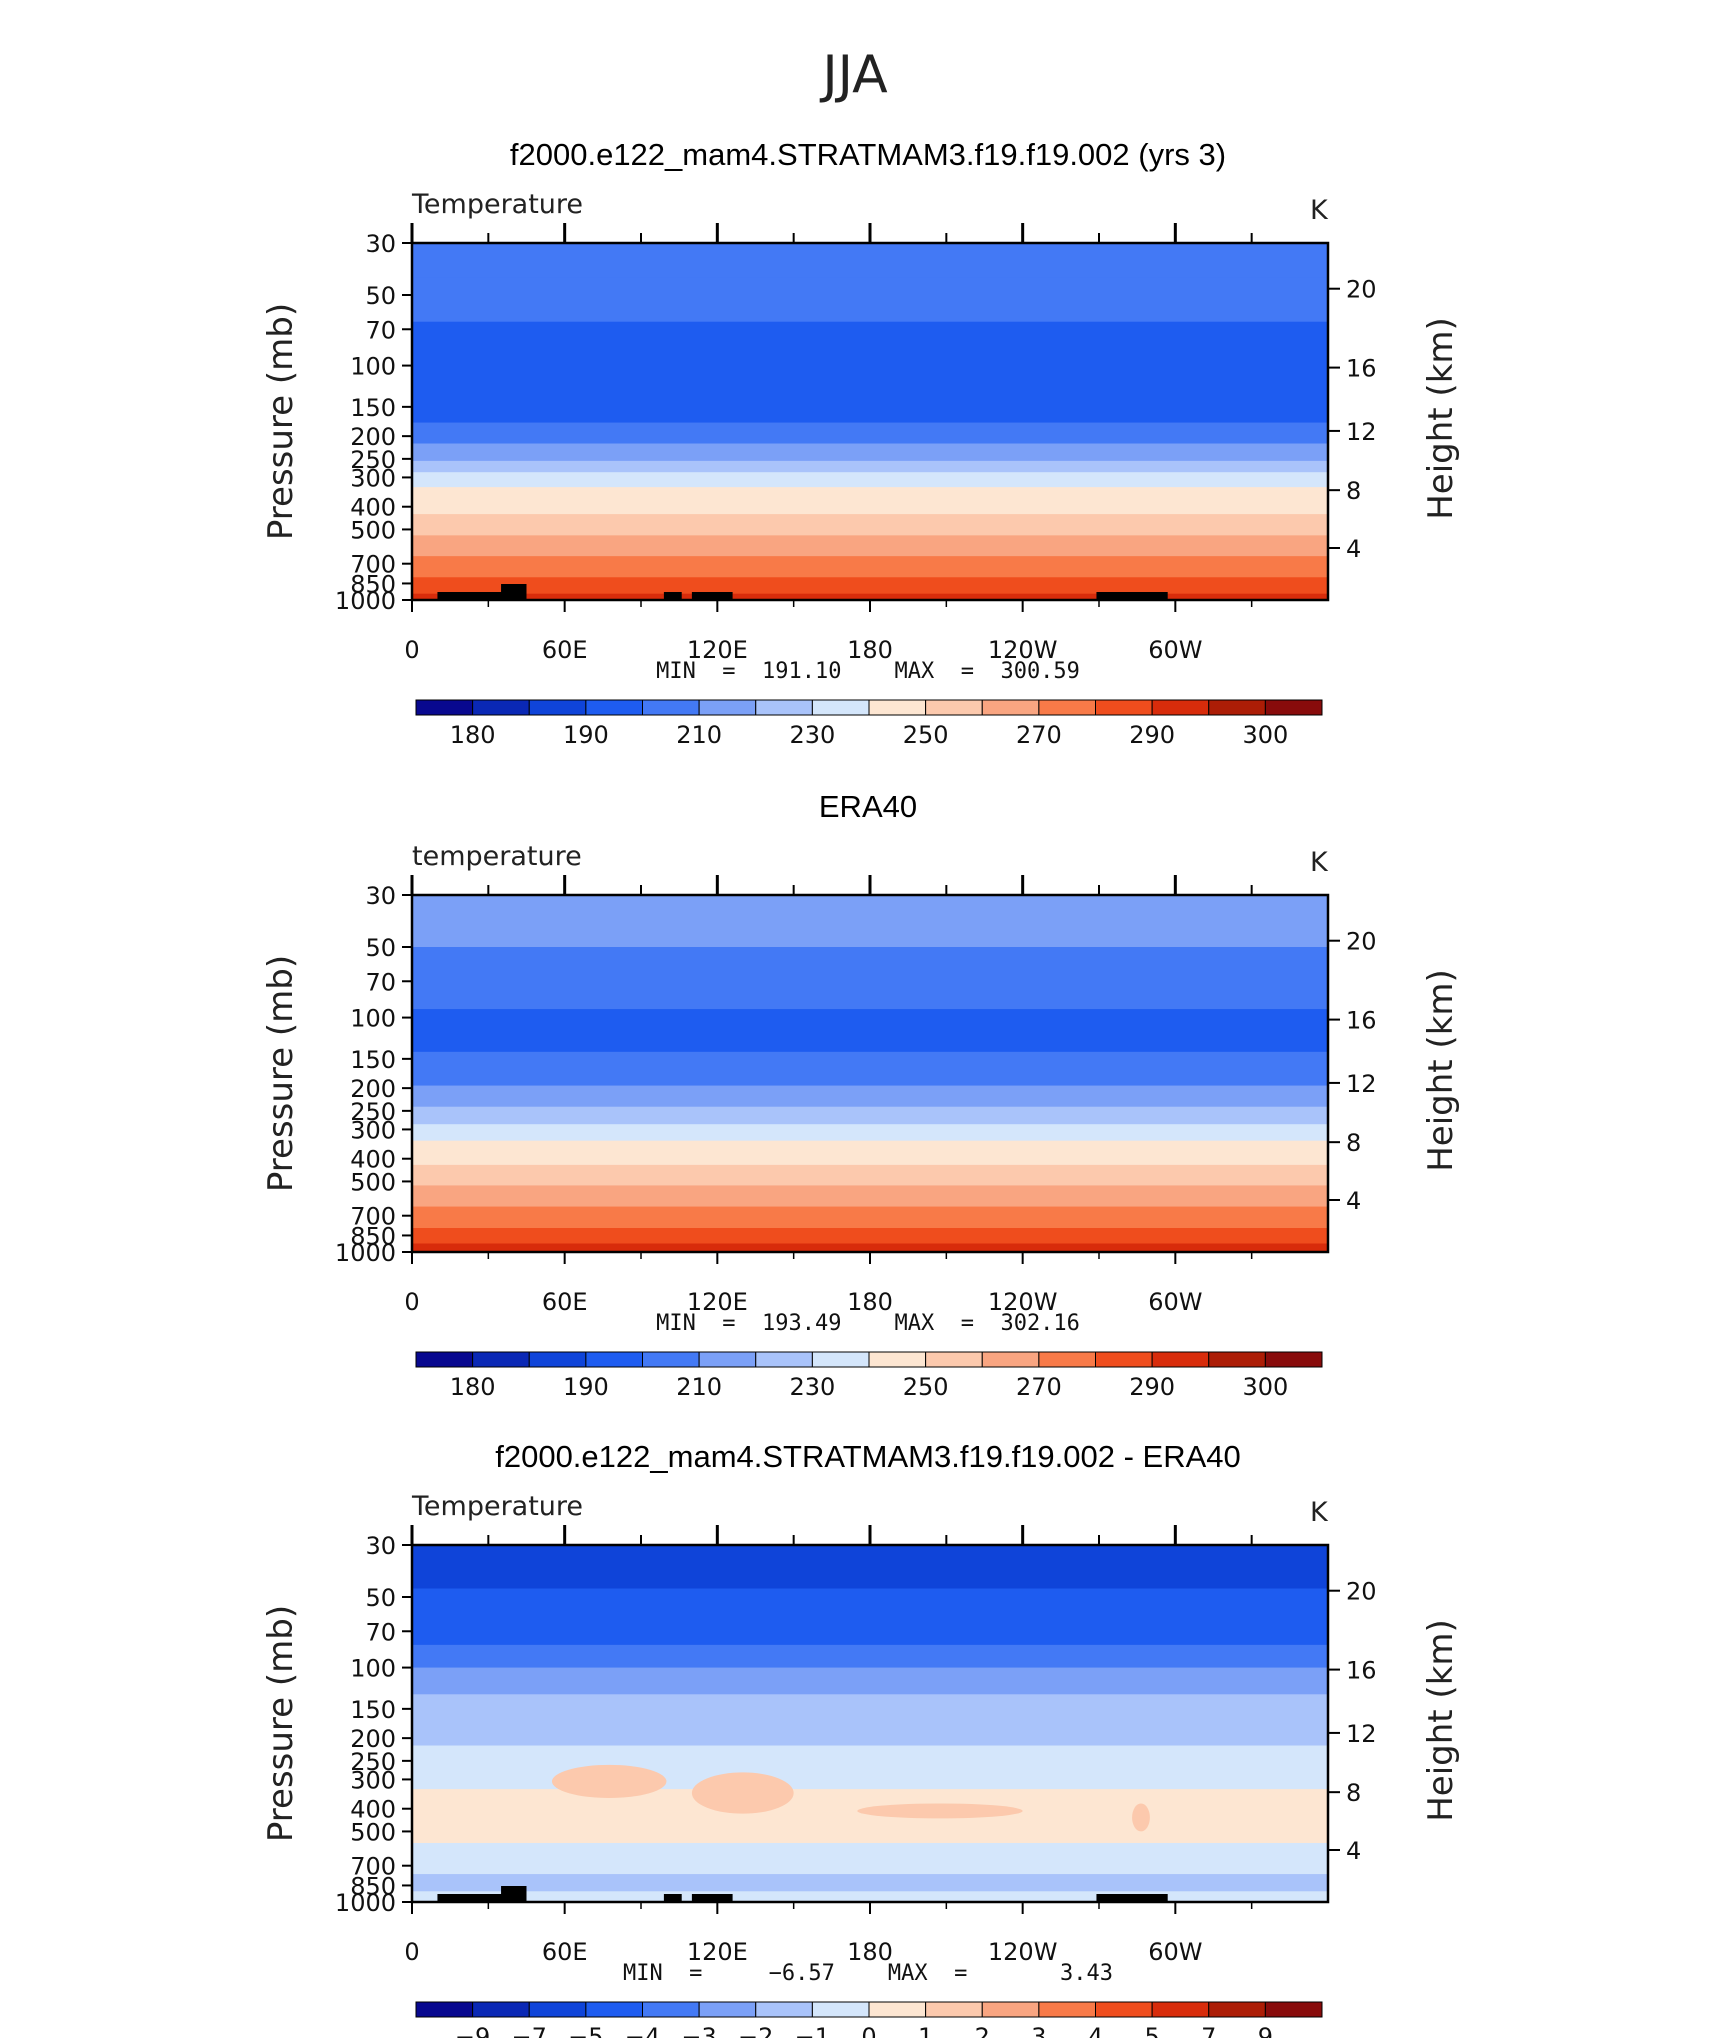 The height and width of the screenshot is (2038, 1710). Describe the element at coordinates (373, 1130) in the screenshot. I see `y-tick-label: 300` at that location.